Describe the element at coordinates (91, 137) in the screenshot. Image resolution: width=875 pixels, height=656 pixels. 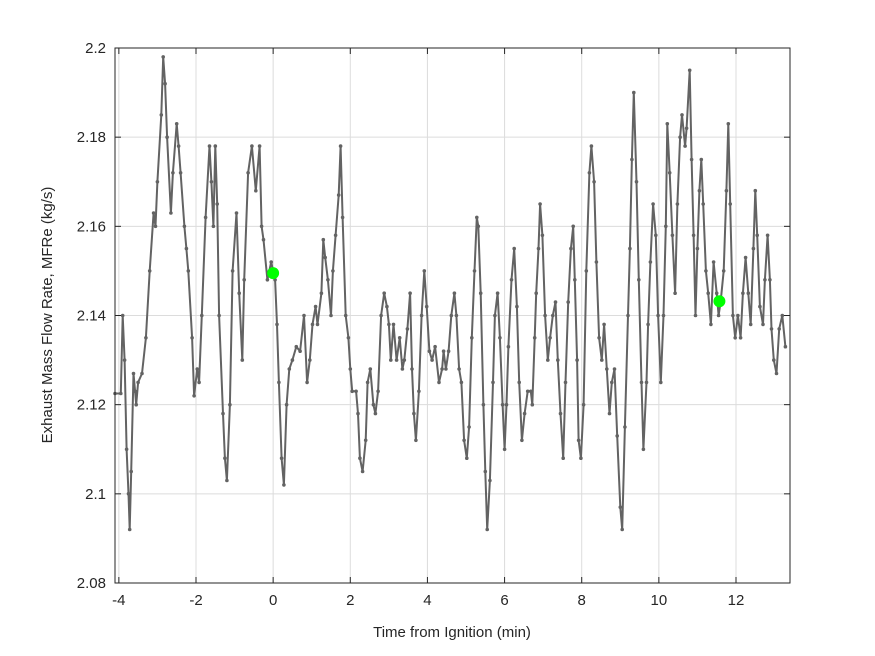
I see `y-tick-label: 2.18` at that location.